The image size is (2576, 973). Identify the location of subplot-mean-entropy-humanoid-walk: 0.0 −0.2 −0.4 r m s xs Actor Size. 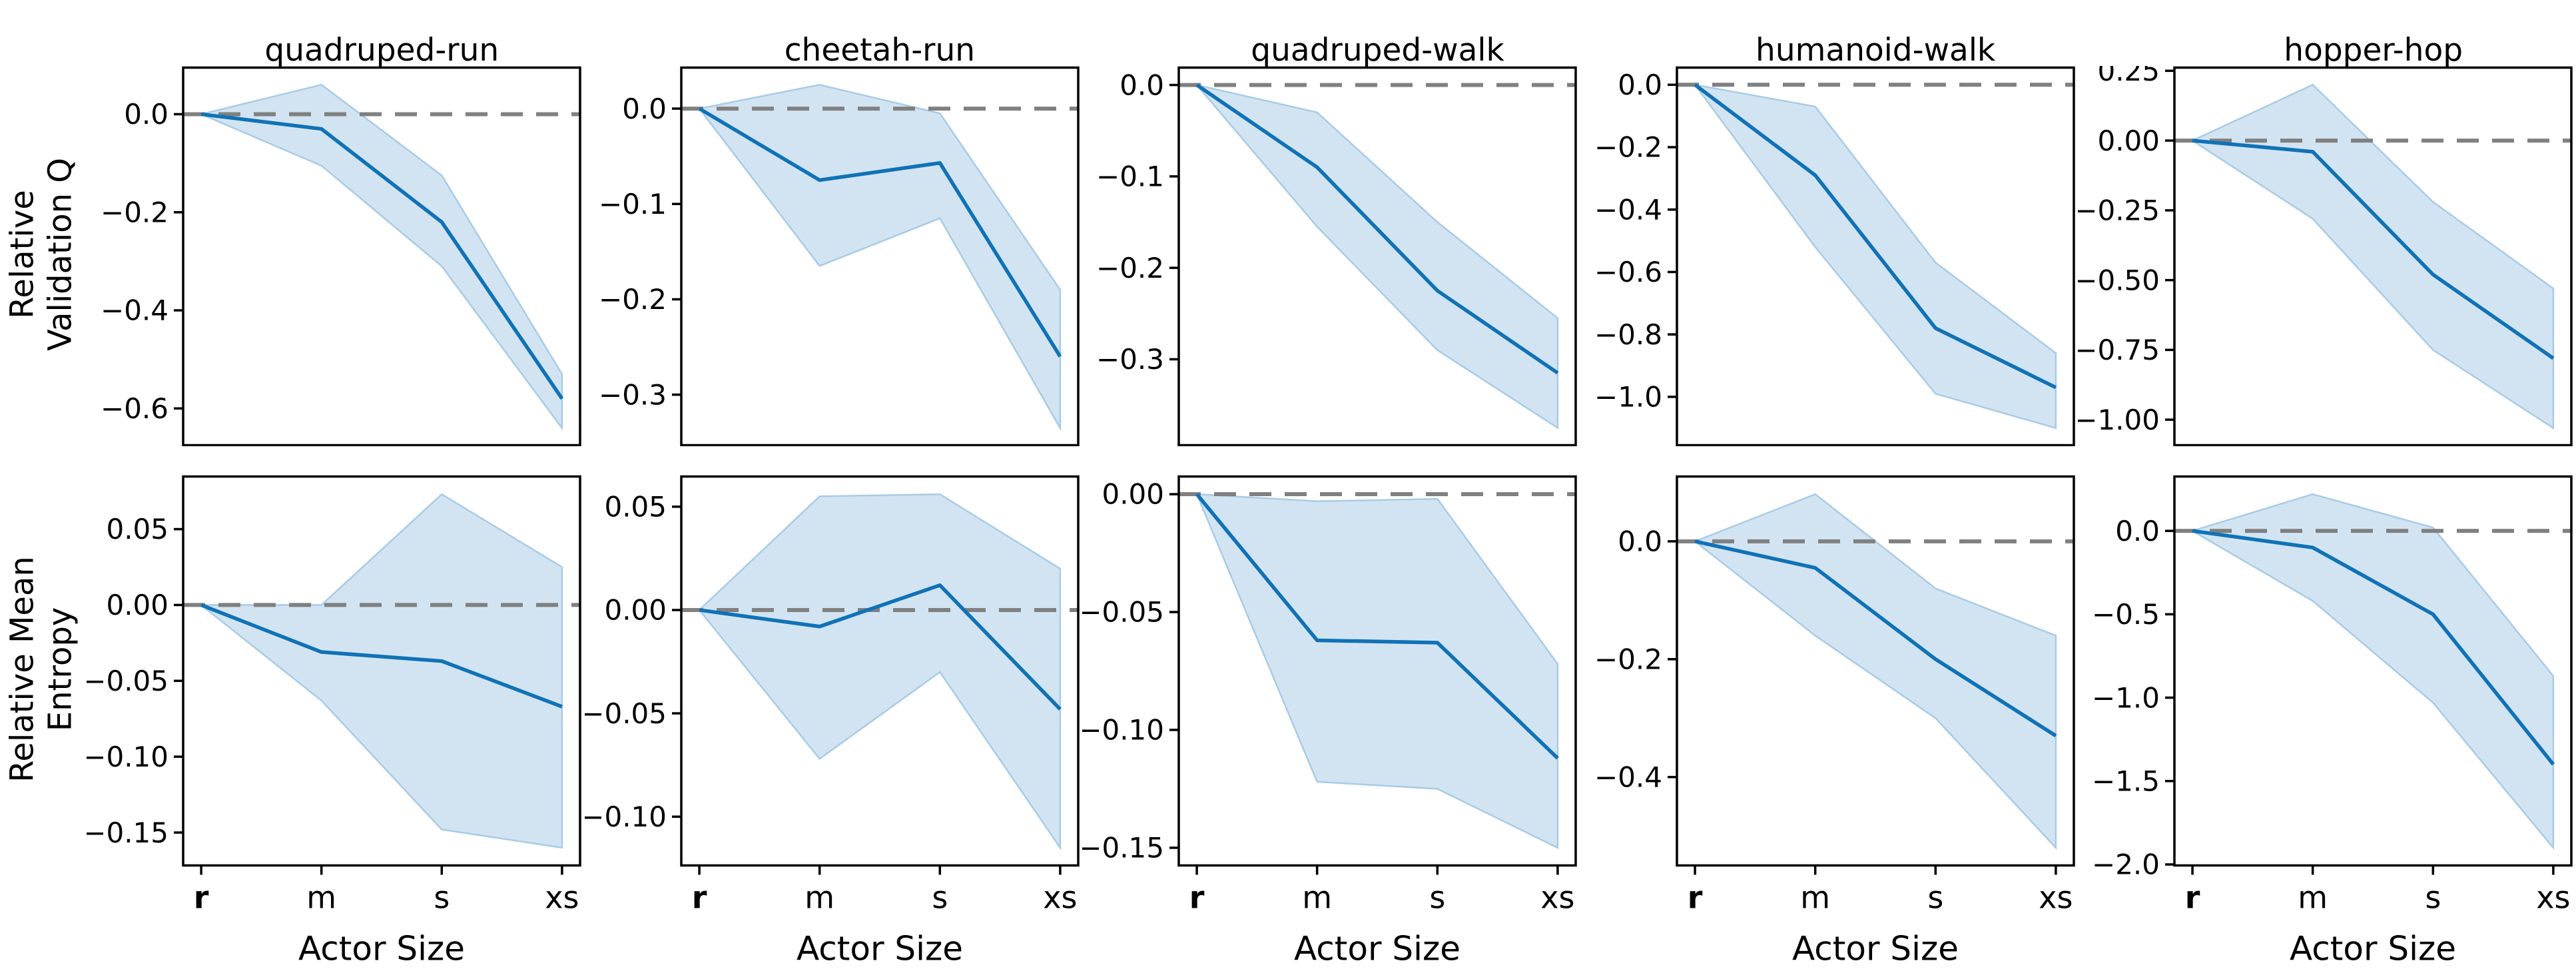
(1834, 721).